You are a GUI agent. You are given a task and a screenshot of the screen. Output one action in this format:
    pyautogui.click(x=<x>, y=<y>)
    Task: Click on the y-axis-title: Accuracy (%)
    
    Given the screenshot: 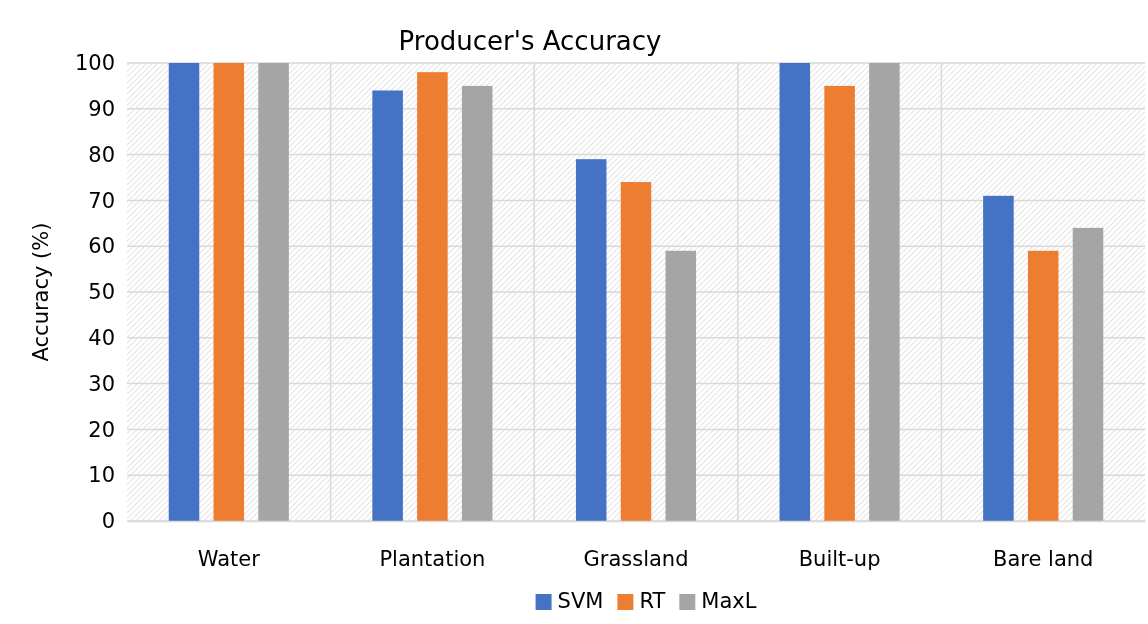 What is the action you would take?
    pyautogui.click(x=41, y=292)
    